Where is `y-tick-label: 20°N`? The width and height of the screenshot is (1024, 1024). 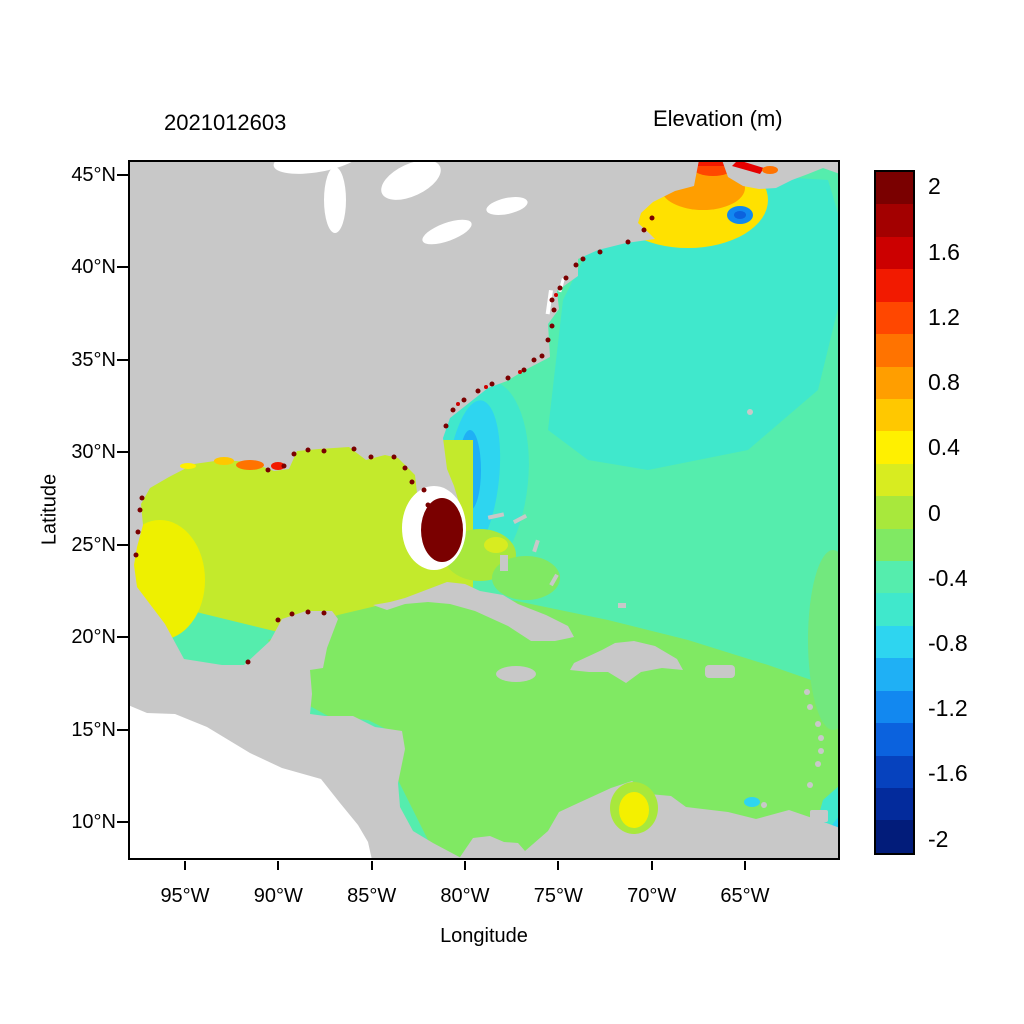 y-tick-label: 20°N is located at coordinates (93, 637).